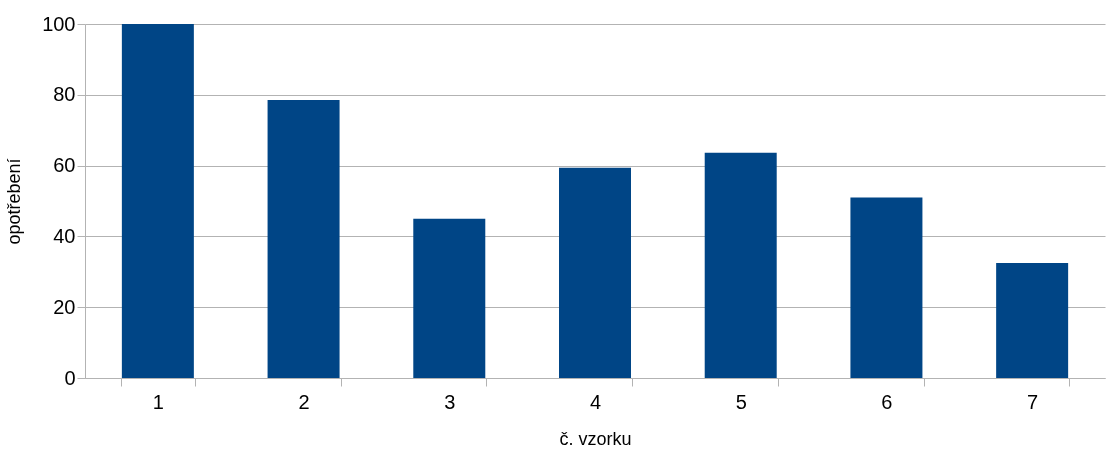 The width and height of the screenshot is (1115, 456). Describe the element at coordinates (1033, 401) in the screenshot. I see `x-tick-label: 7` at that location.